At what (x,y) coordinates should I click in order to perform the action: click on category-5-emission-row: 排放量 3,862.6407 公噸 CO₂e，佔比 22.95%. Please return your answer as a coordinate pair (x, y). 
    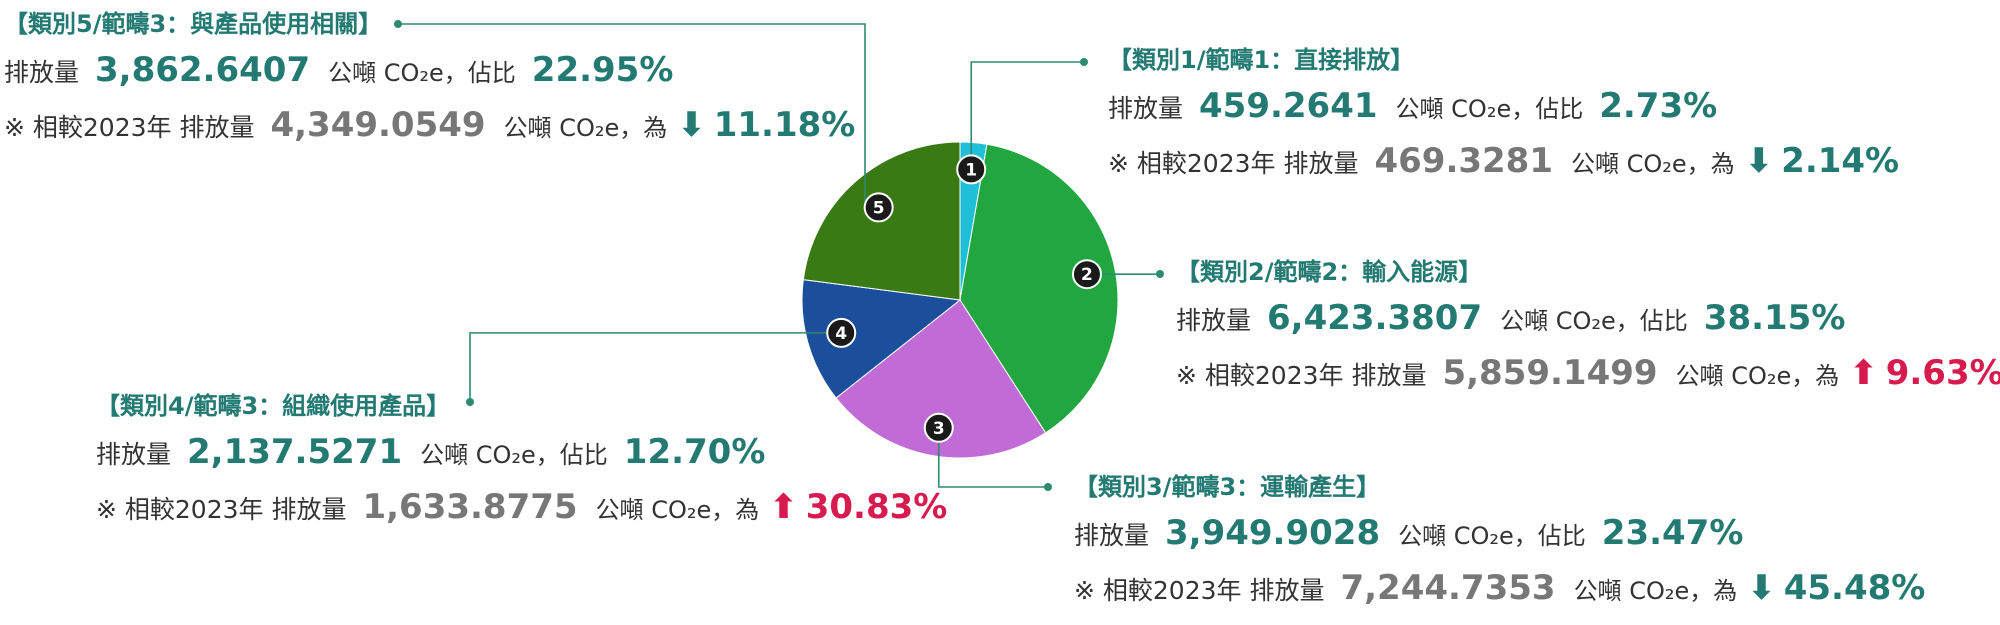
    Looking at the image, I should click on (429, 71).